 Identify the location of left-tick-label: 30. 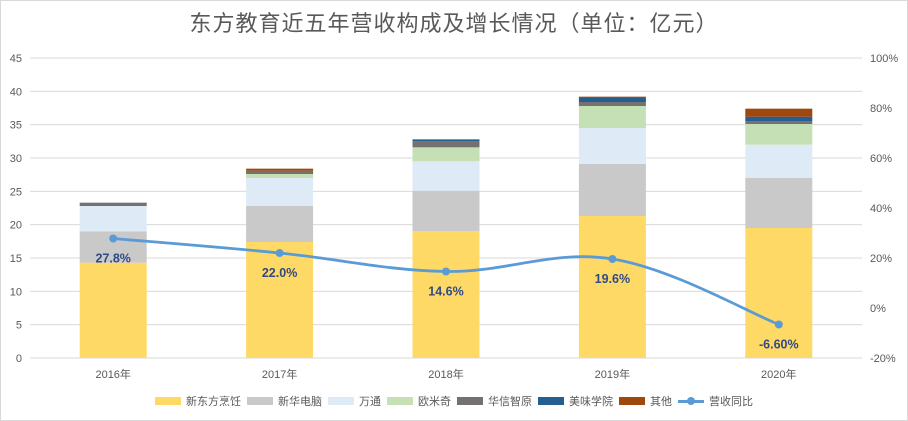
(16, 159).